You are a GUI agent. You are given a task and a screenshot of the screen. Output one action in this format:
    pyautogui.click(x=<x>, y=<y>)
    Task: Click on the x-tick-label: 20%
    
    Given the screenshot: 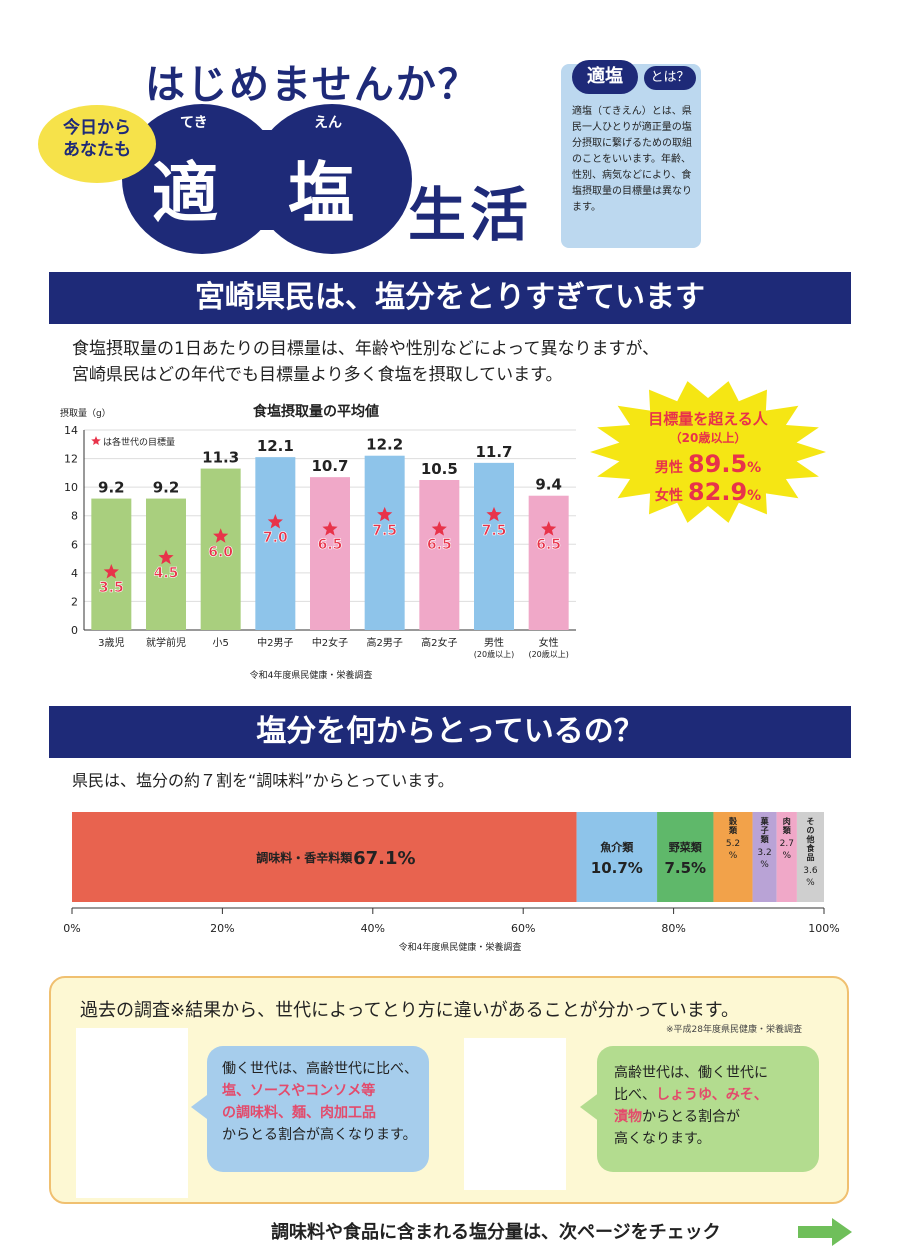 What is the action you would take?
    pyautogui.click(x=222, y=928)
    